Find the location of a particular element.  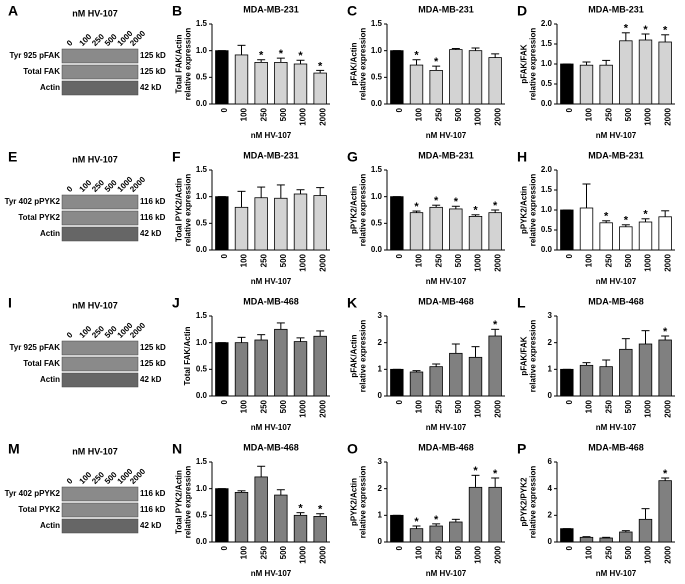

panel-label: O is located at coordinates (352, 449).